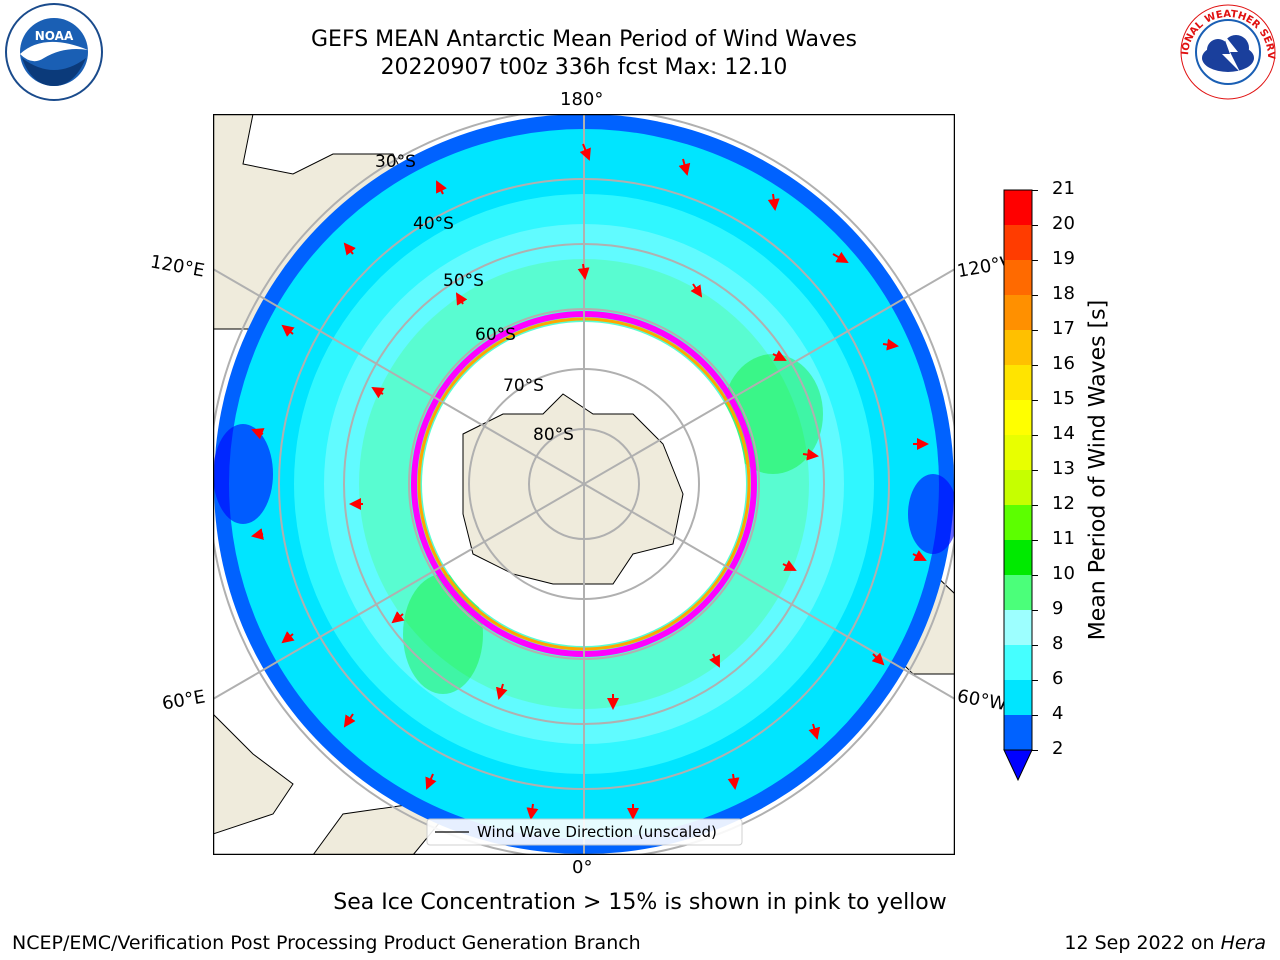 The image size is (1280, 960). What do you see at coordinates (1063, 328) in the screenshot?
I see `colorbar-tick-label: 17` at bounding box center [1063, 328].